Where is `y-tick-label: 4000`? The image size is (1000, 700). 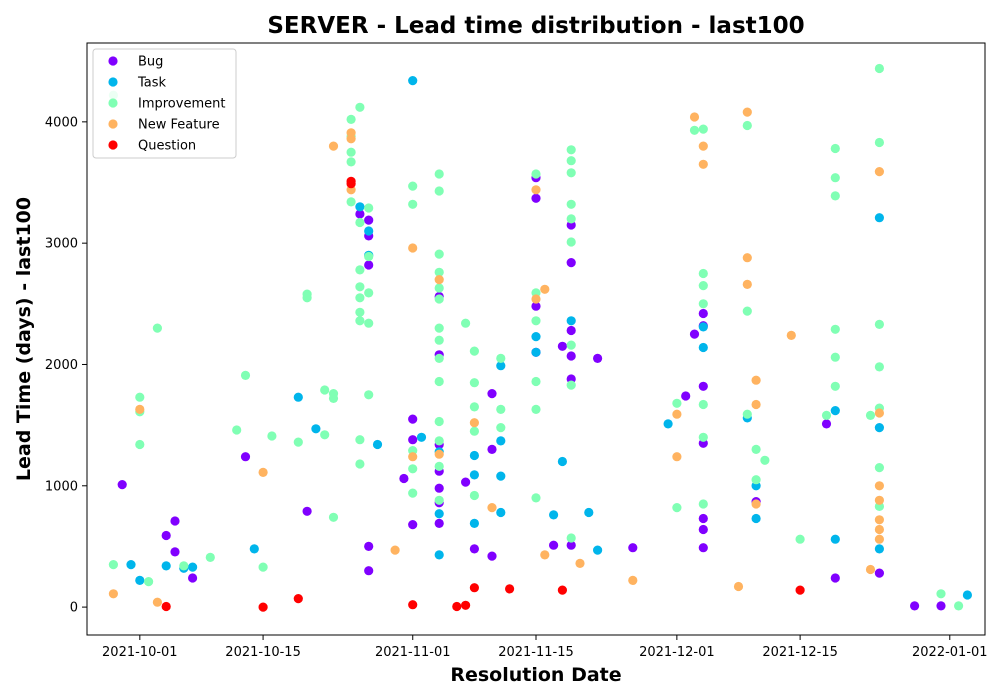
y-tick-label: 4000 is located at coordinates (61, 122).